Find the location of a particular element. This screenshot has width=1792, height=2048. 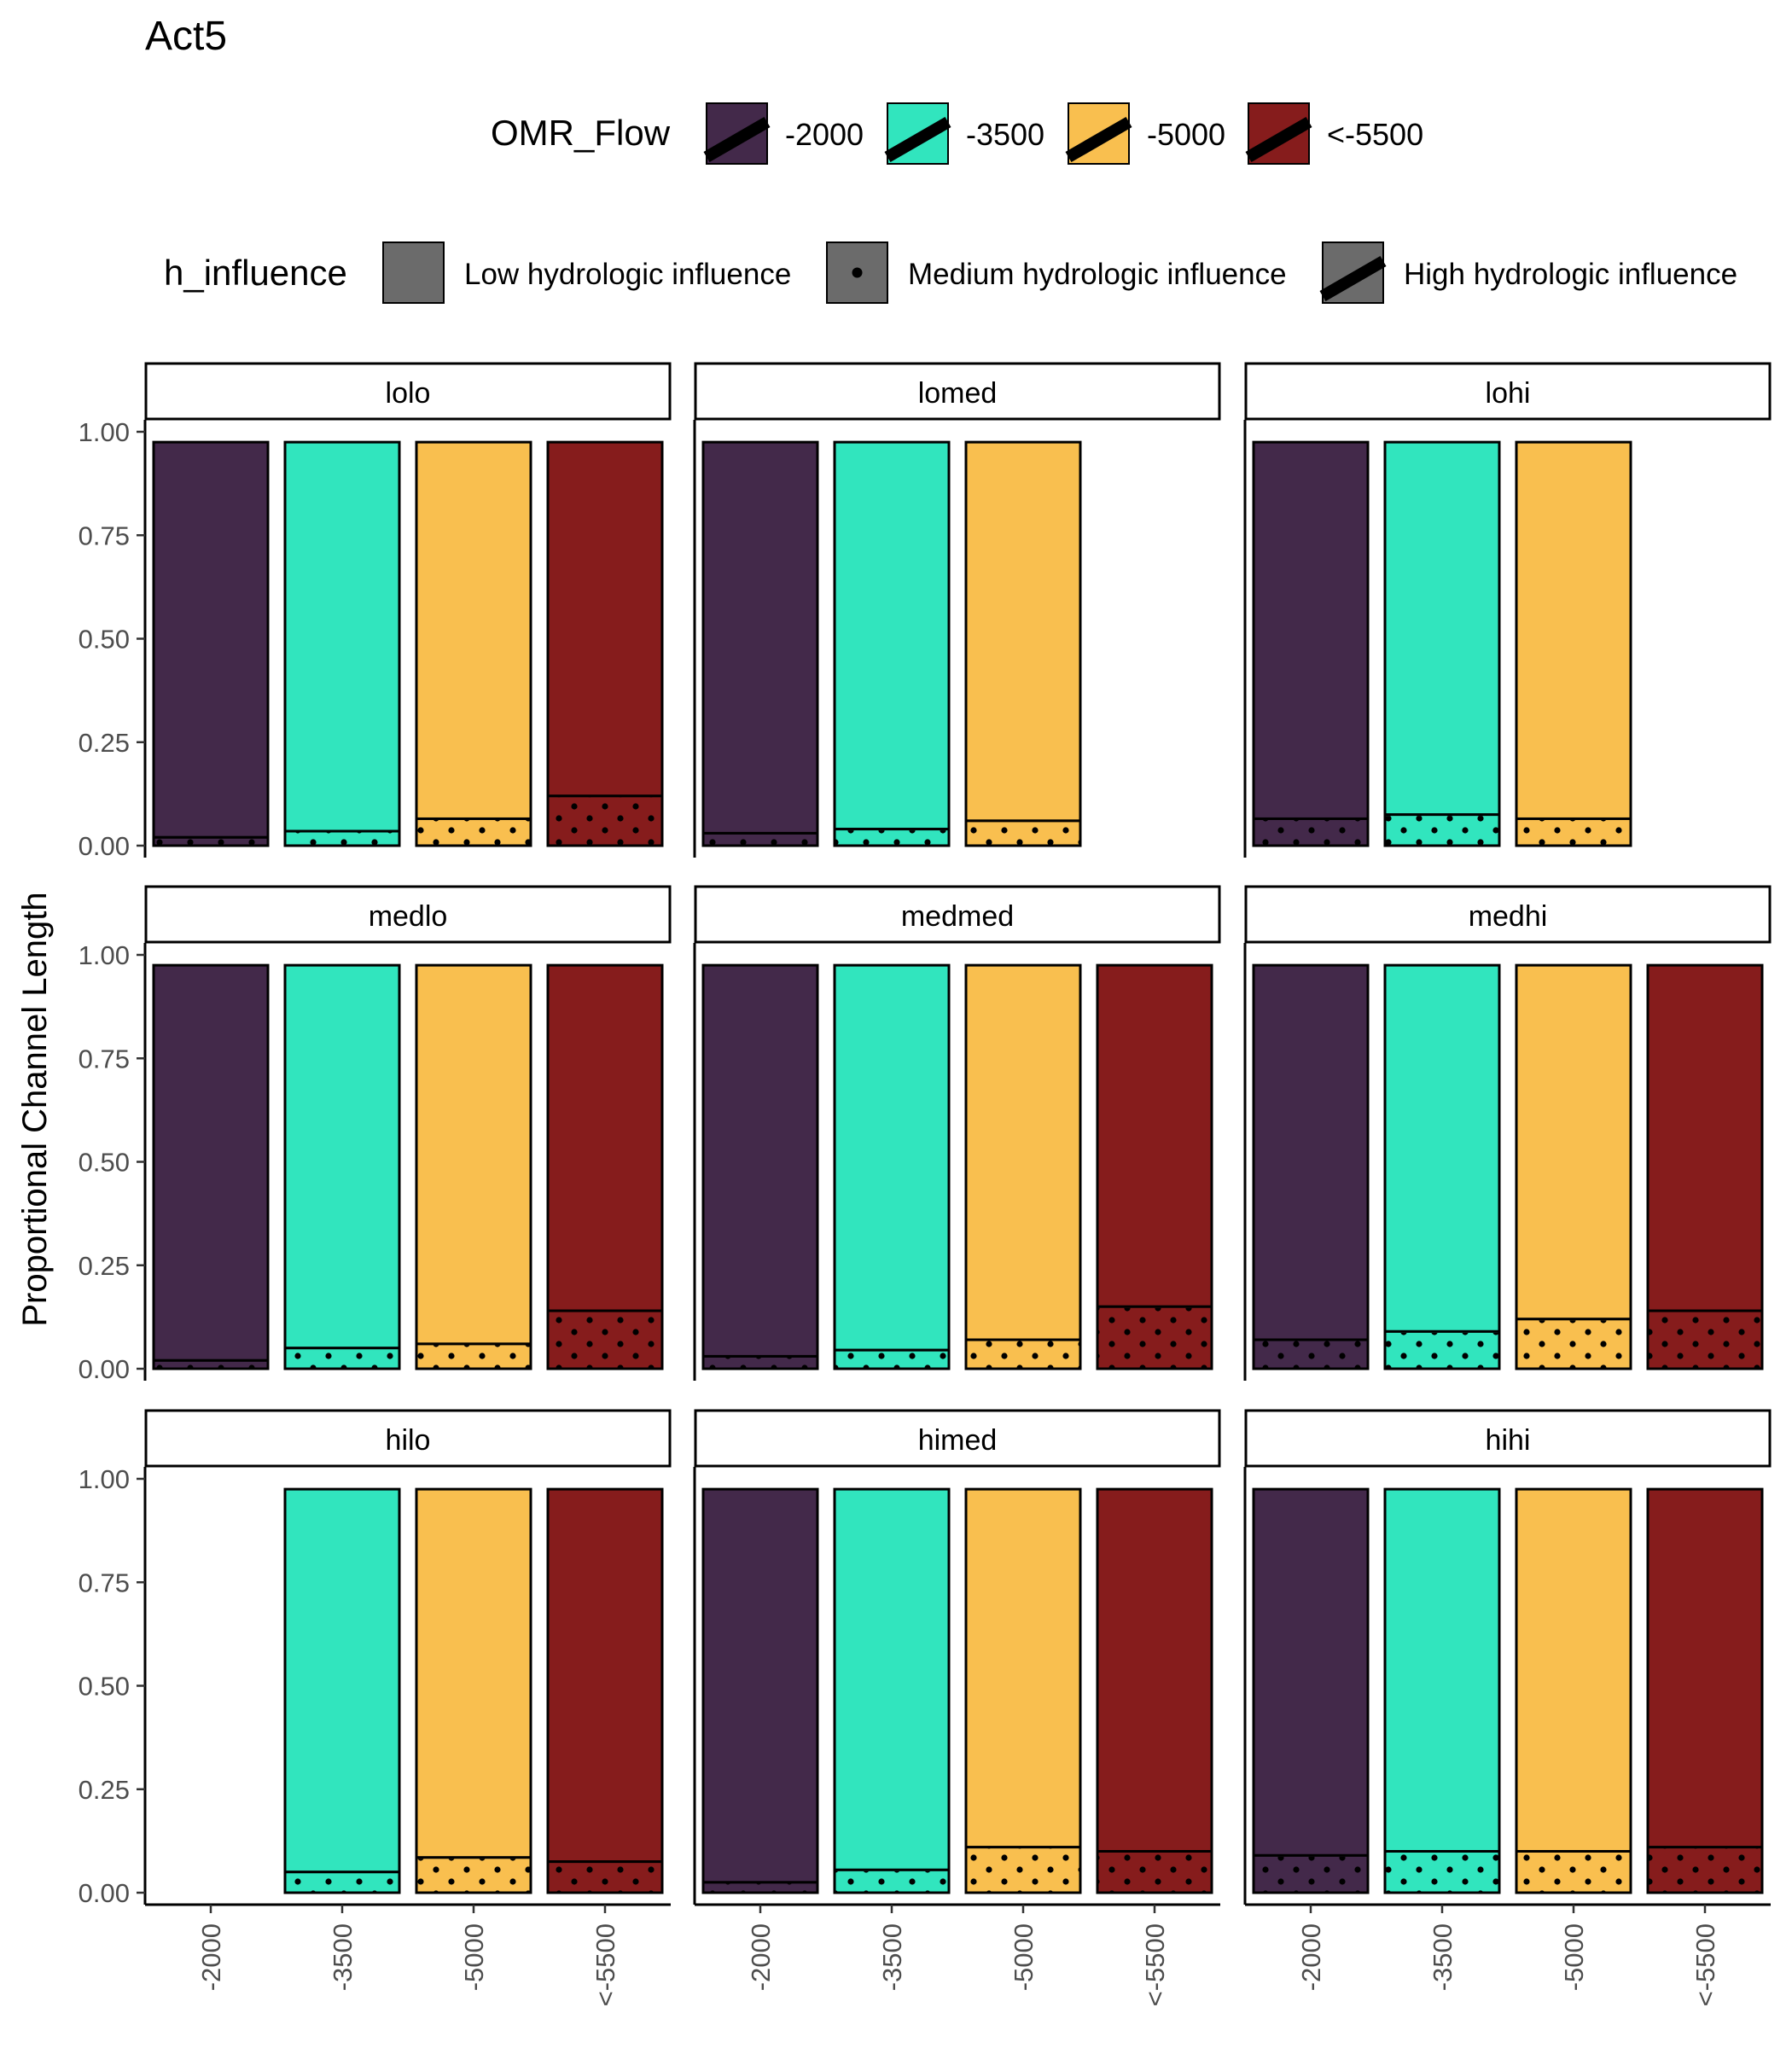

legend-fill-label: -5000 is located at coordinates (1186, 134).